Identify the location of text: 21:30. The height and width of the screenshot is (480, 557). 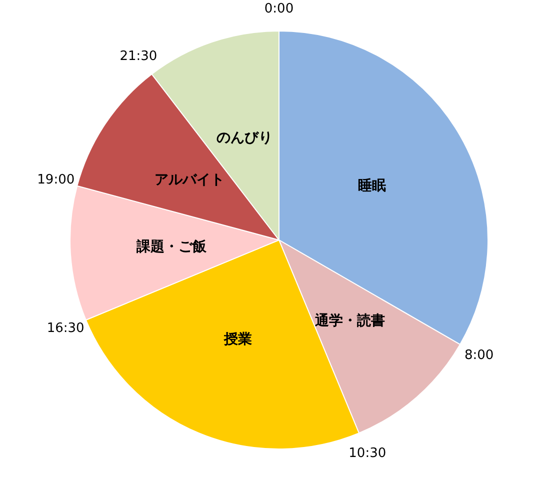
(139, 56).